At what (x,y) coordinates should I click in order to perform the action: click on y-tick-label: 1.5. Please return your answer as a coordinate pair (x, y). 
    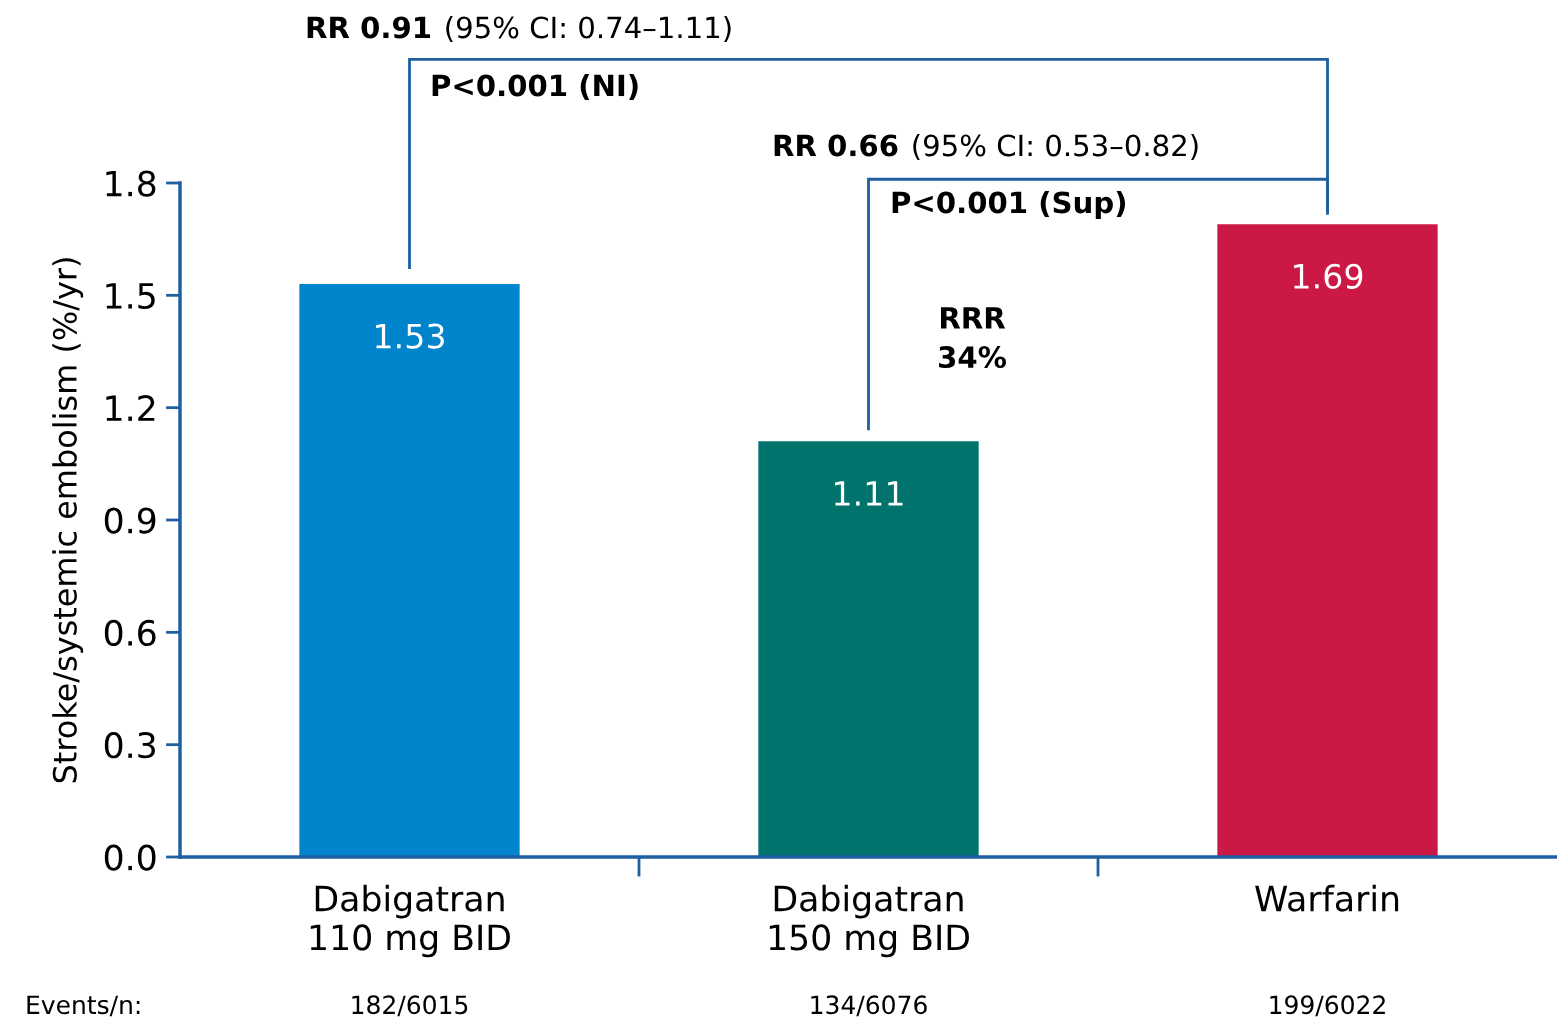
    Looking at the image, I should click on (130, 296).